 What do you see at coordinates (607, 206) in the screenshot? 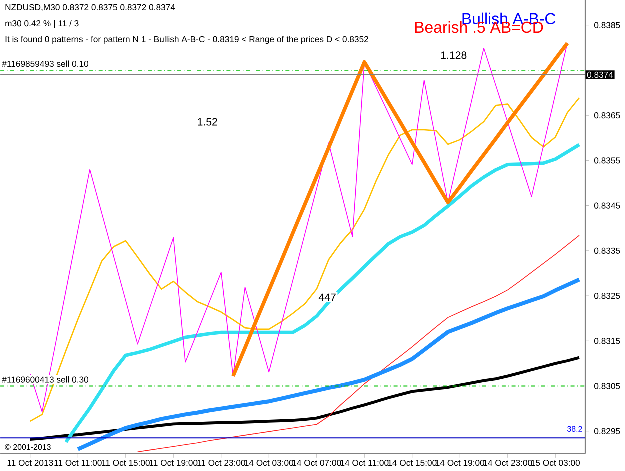
I see `y-tick-label: 0.8345` at bounding box center [607, 206].